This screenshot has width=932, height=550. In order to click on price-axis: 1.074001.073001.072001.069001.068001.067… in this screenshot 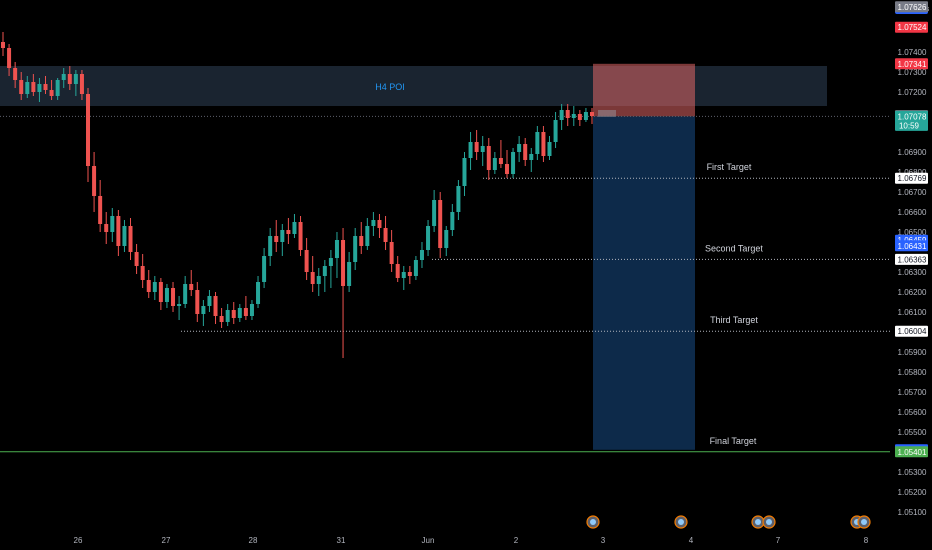, I will do `click(913, 275)`.